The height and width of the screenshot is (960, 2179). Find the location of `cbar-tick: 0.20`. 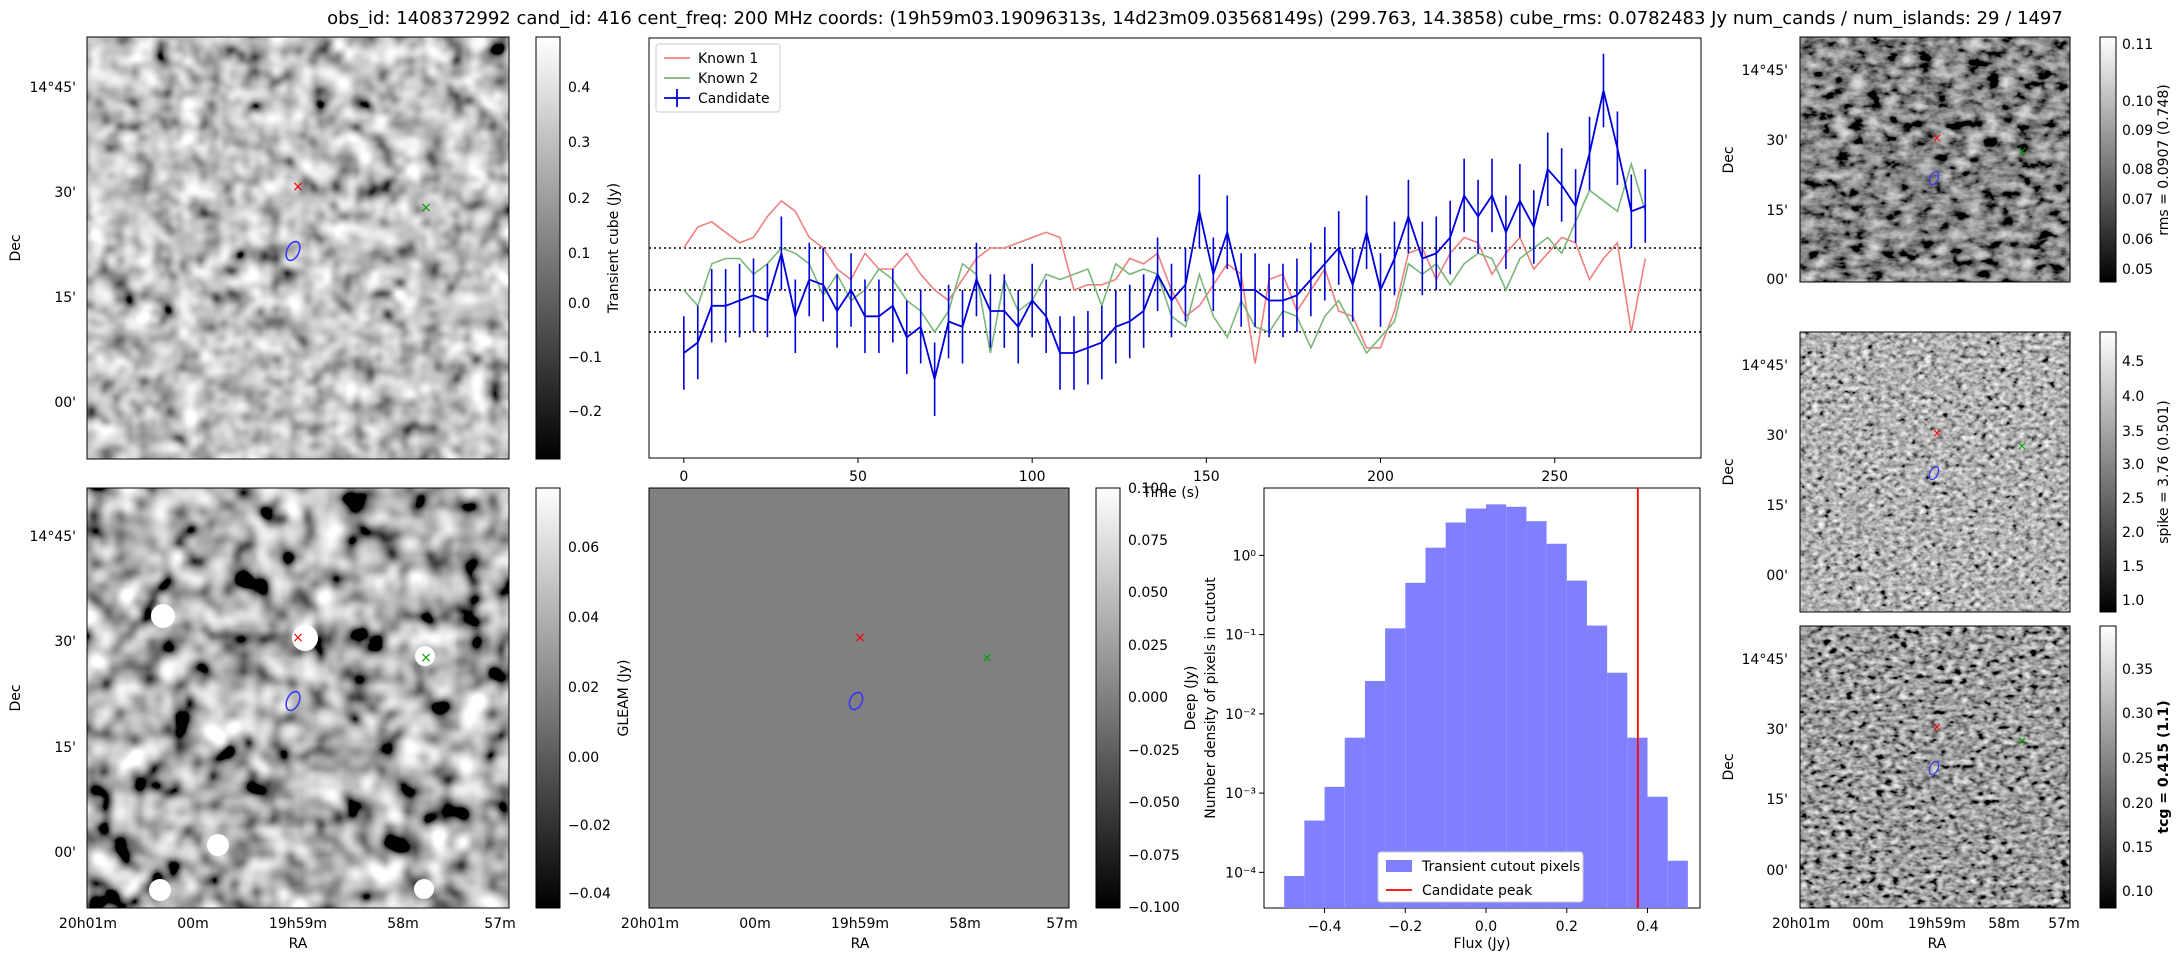

cbar-tick: 0.20 is located at coordinates (2137, 804).